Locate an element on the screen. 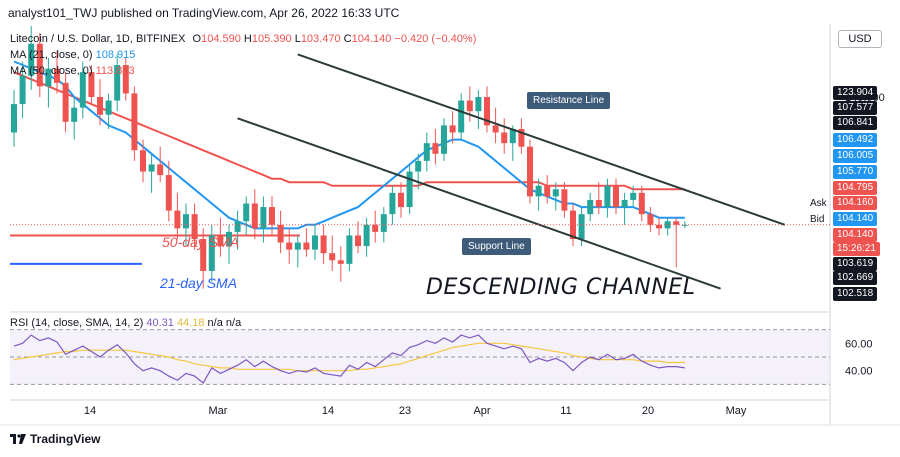 The height and width of the screenshot is (457, 900). price-axis-pill: 102.669 is located at coordinates (855, 278).